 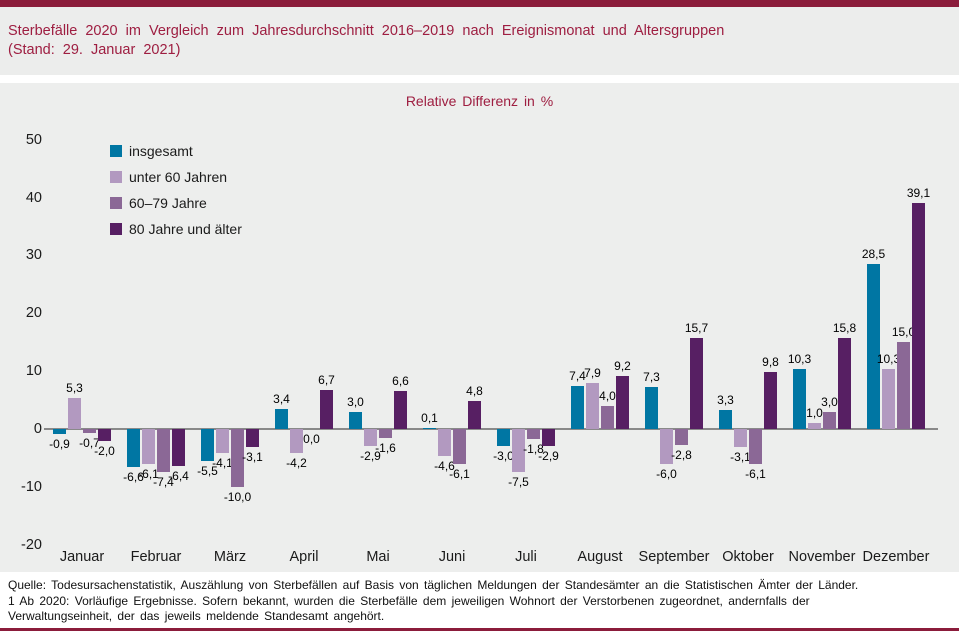 What do you see at coordinates (533, 449) in the screenshot?
I see `bar-value-label: -1,8` at bounding box center [533, 449].